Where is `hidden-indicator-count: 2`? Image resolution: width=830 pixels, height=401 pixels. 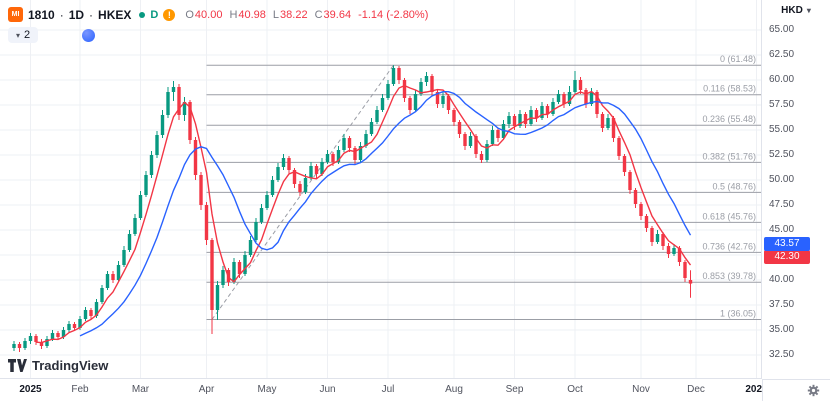 hidden-indicator-count: 2 is located at coordinates (27, 35).